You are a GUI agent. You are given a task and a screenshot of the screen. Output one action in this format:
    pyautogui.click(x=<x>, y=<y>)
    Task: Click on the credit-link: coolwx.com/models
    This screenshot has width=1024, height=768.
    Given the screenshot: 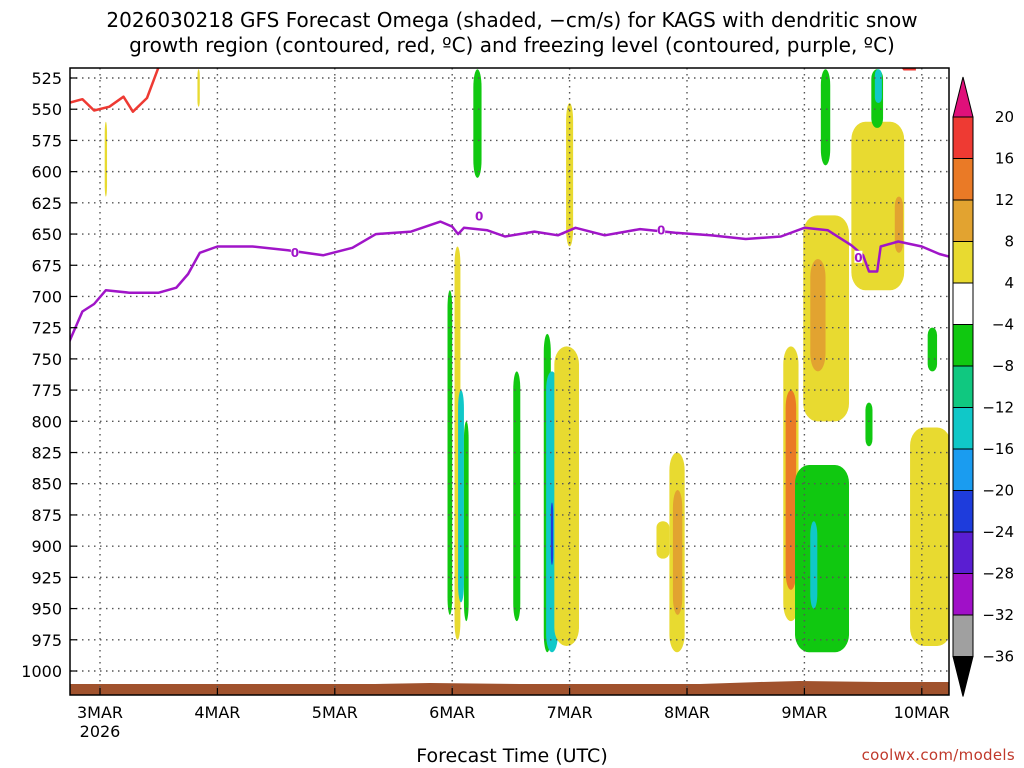 What is the action you would take?
    pyautogui.click(x=938, y=755)
    